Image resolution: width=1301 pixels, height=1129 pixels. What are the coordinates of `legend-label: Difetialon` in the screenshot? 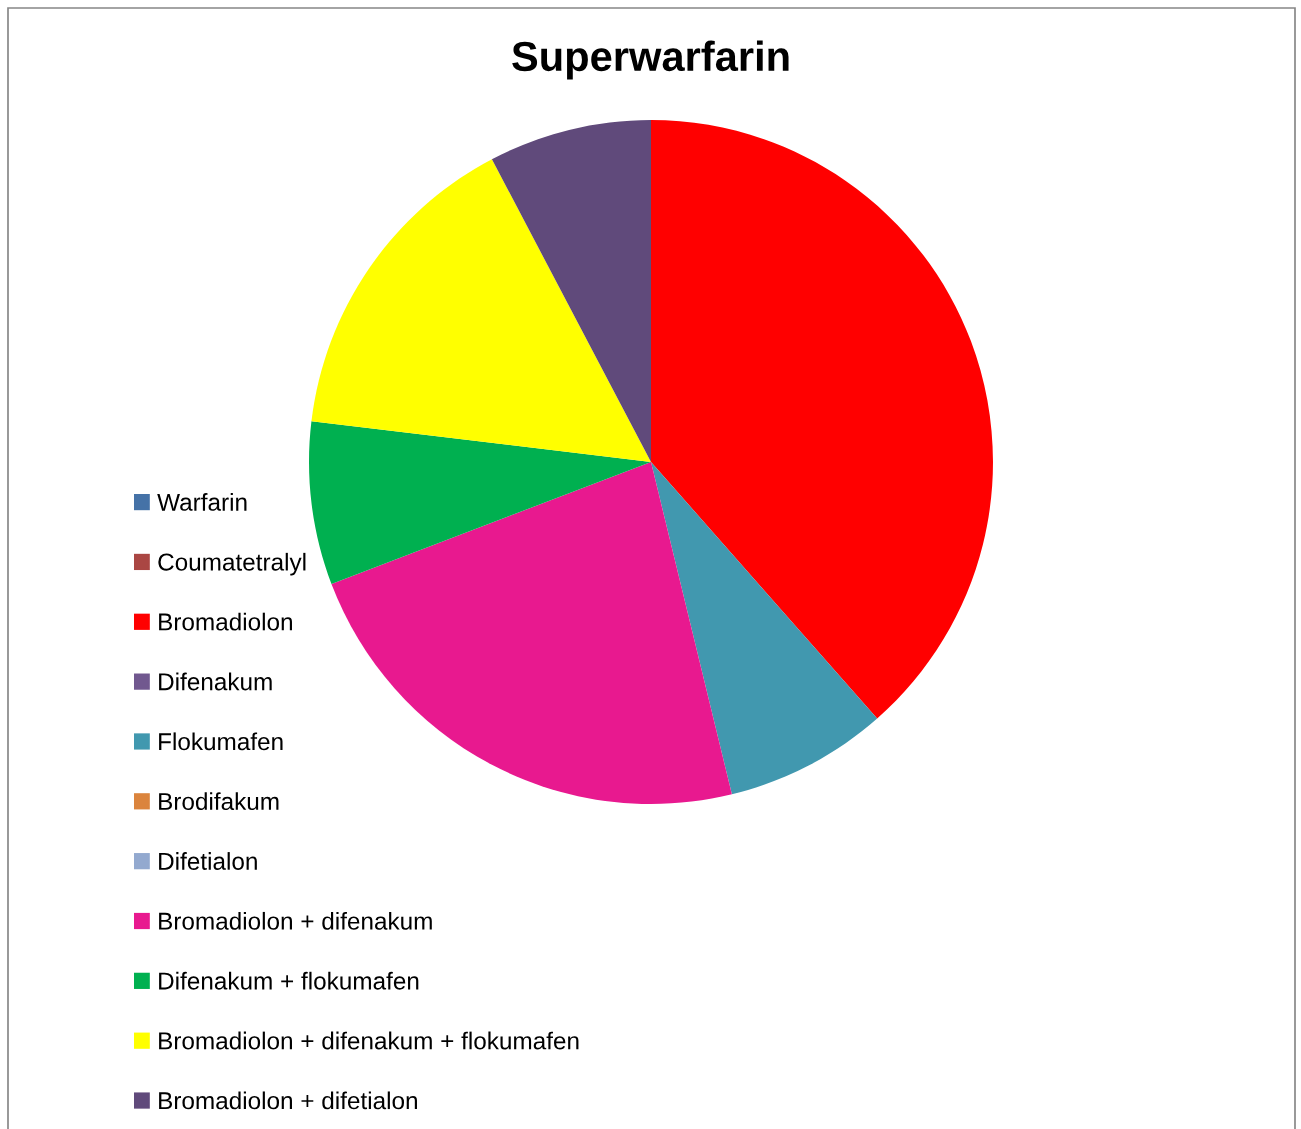 It's located at (208, 861).